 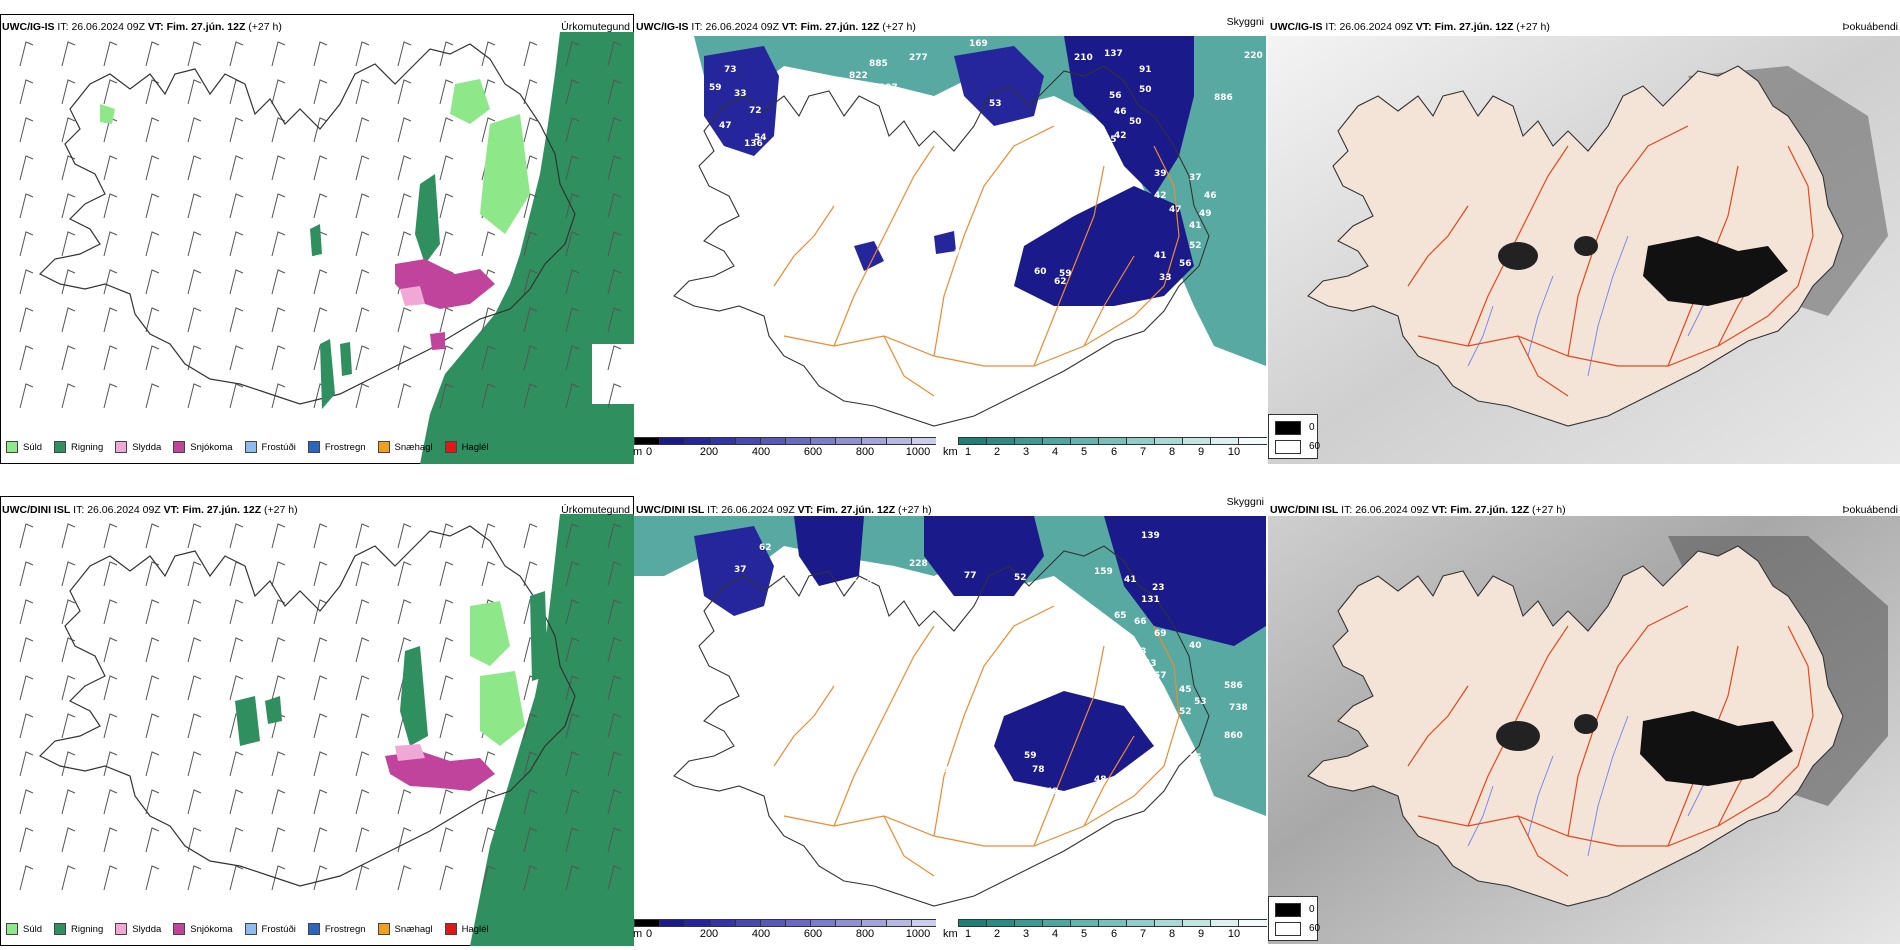 I want to click on fog-legend-label: 60, so click(x=1315, y=446).